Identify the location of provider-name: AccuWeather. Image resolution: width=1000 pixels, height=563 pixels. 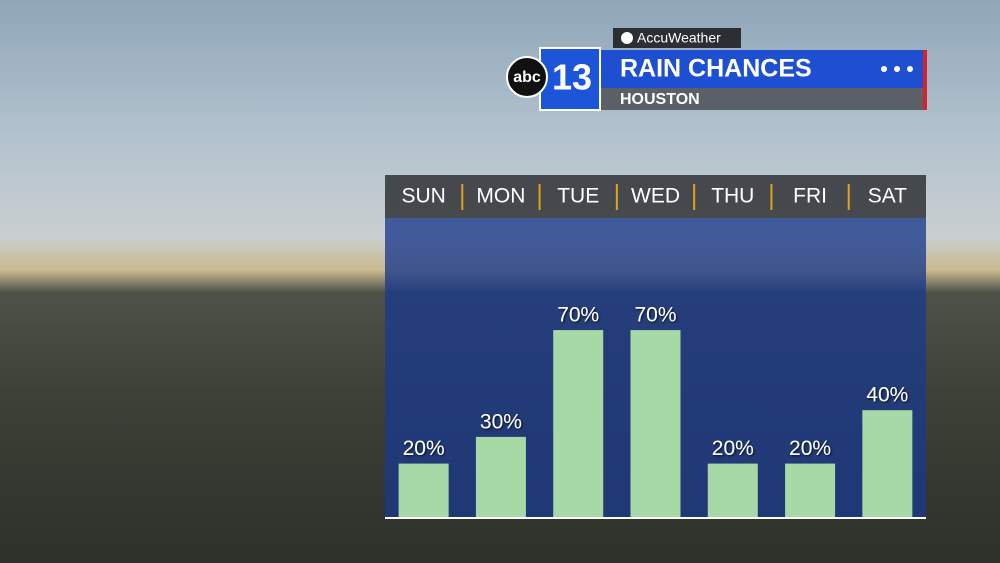
(679, 38).